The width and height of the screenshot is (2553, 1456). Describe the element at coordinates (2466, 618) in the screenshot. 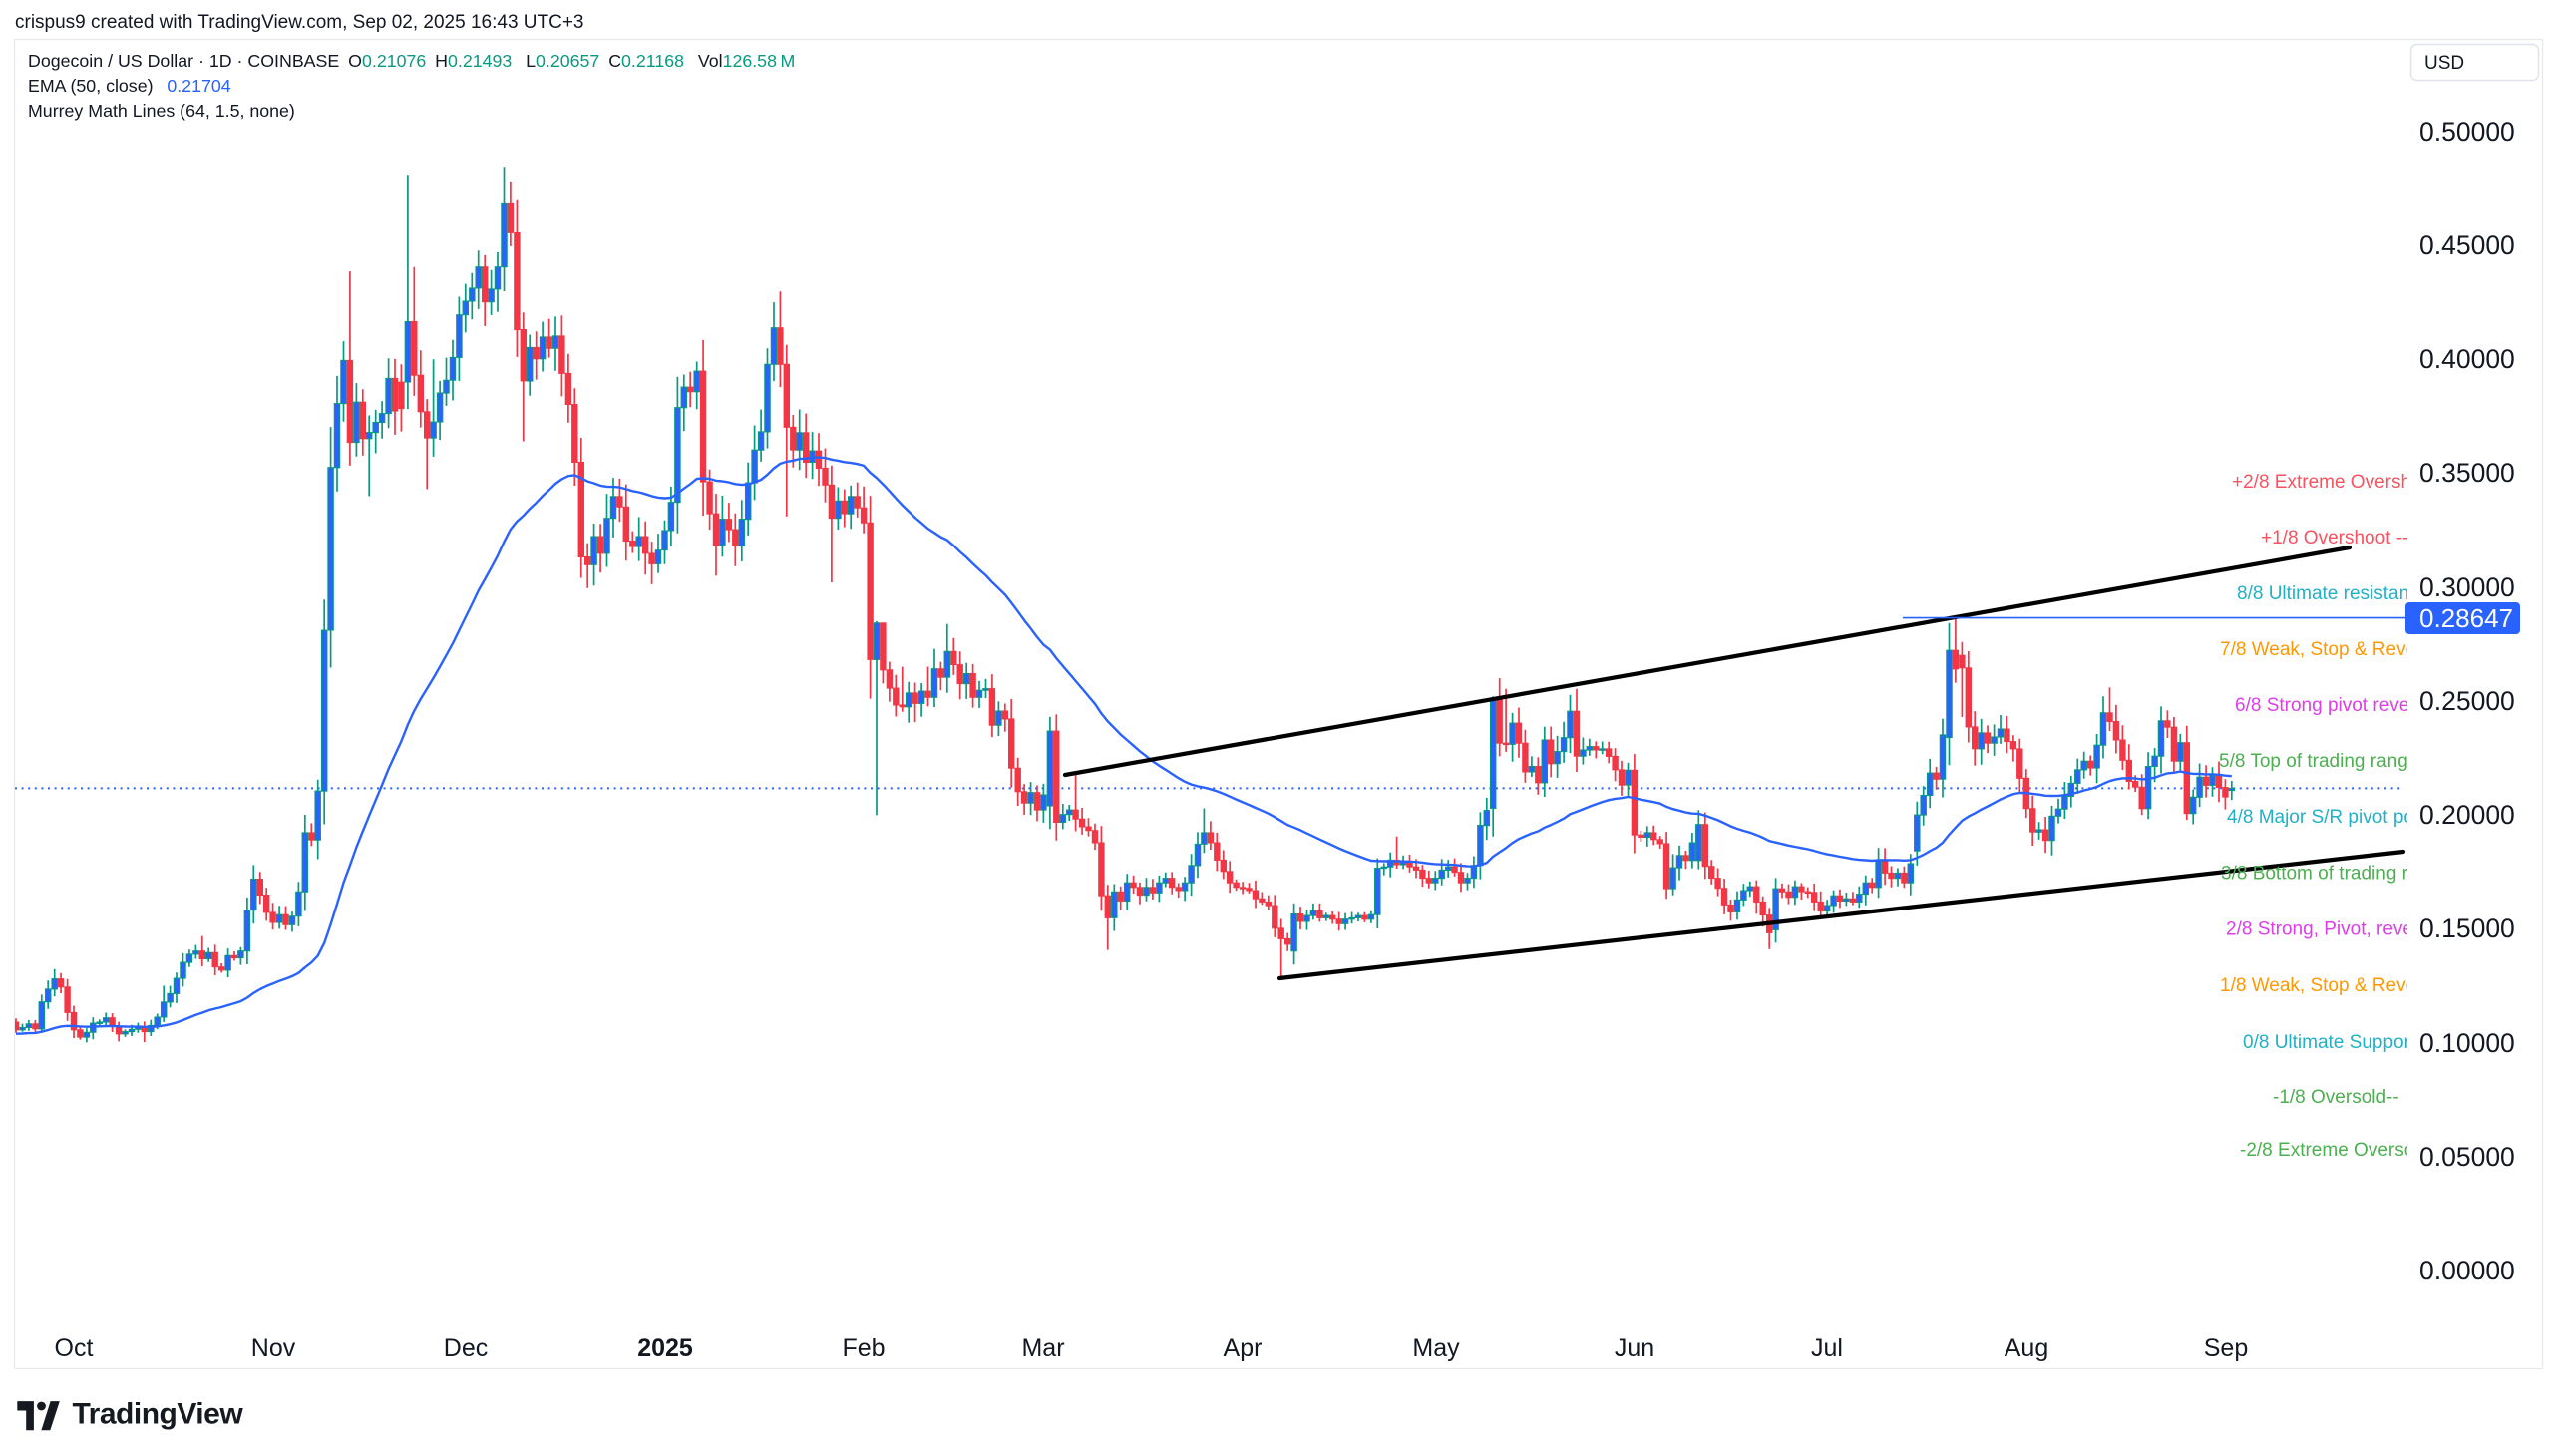

I see `svg-text: 0.28647` at that location.